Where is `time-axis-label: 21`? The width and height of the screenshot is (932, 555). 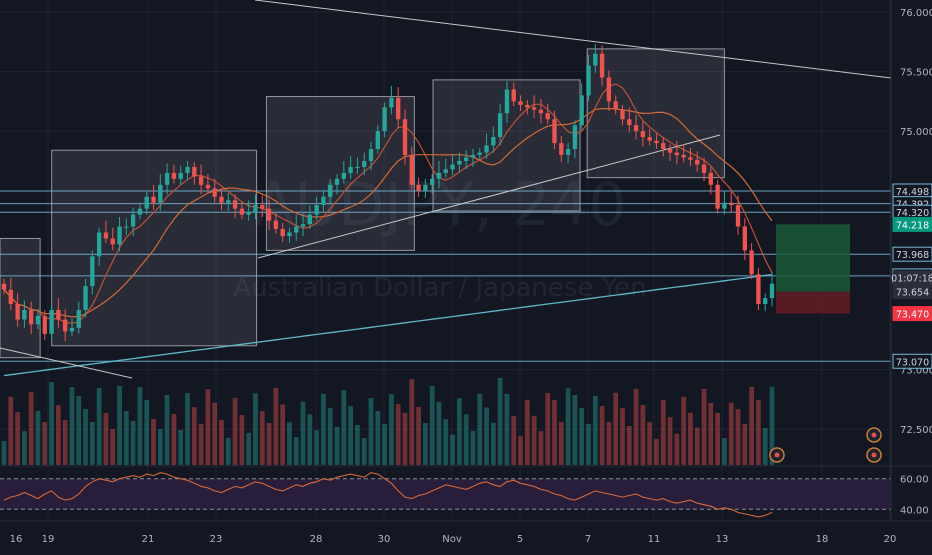
time-axis-label: 21 is located at coordinates (148, 539).